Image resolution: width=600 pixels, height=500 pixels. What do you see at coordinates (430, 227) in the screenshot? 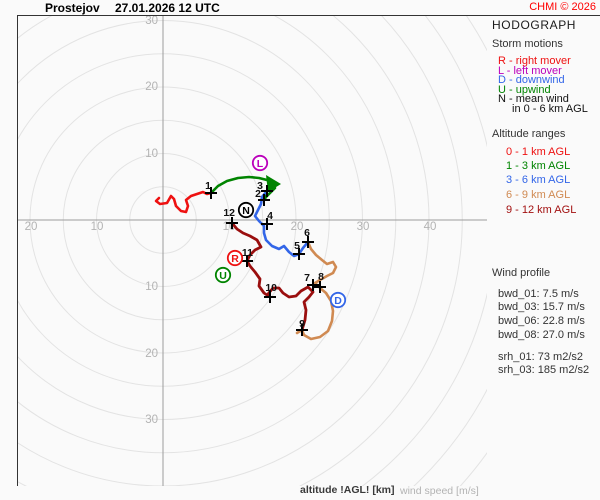
I see `h-axis-tick: 40` at bounding box center [430, 227].